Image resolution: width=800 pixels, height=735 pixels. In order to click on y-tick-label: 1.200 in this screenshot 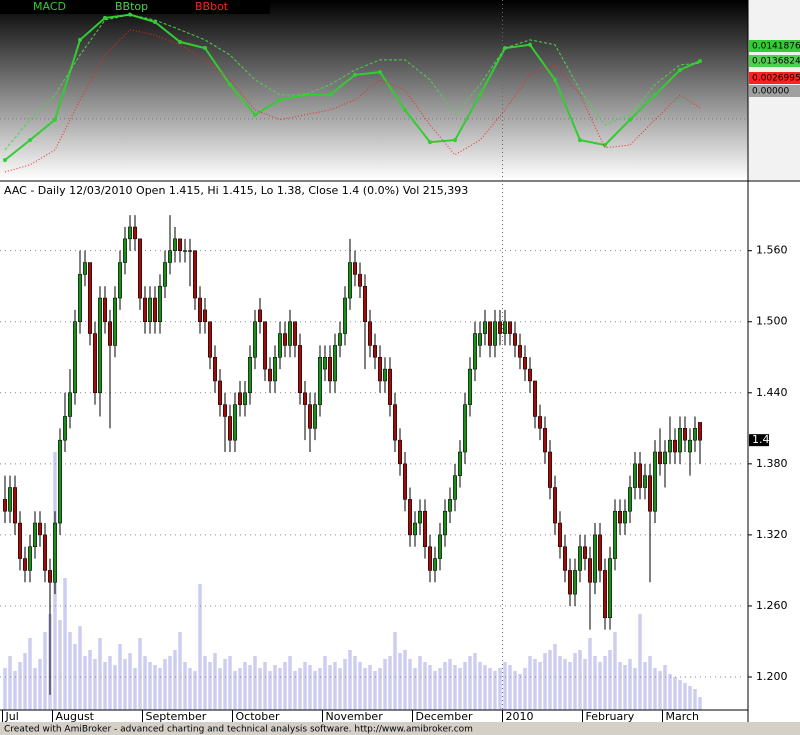, I will do `click(772, 676)`.